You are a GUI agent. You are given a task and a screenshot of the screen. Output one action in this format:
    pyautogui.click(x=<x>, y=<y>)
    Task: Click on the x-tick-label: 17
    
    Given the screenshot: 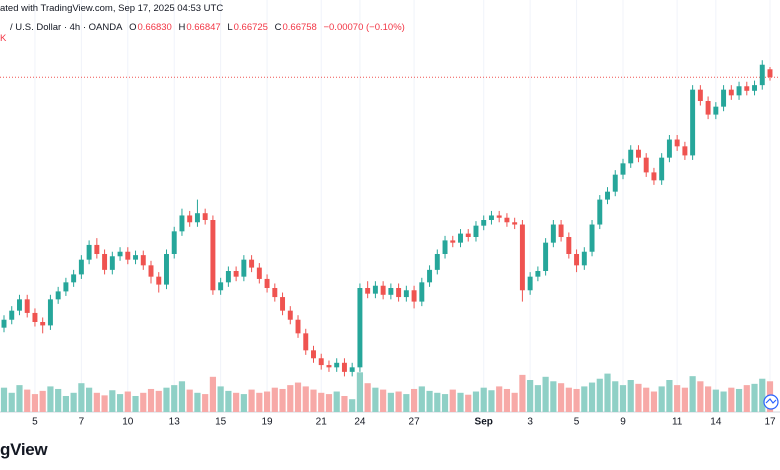 What is the action you would take?
    pyautogui.click(x=770, y=422)
    